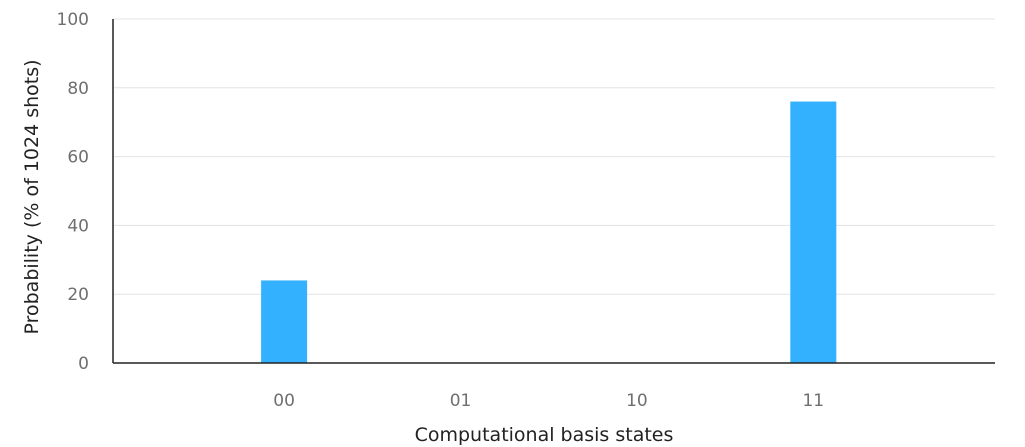 This screenshot has width=1025, height=447. Describe the element at coordinates (78, 295) in the screenshot. I see `y-tick-label: 20` at that location.